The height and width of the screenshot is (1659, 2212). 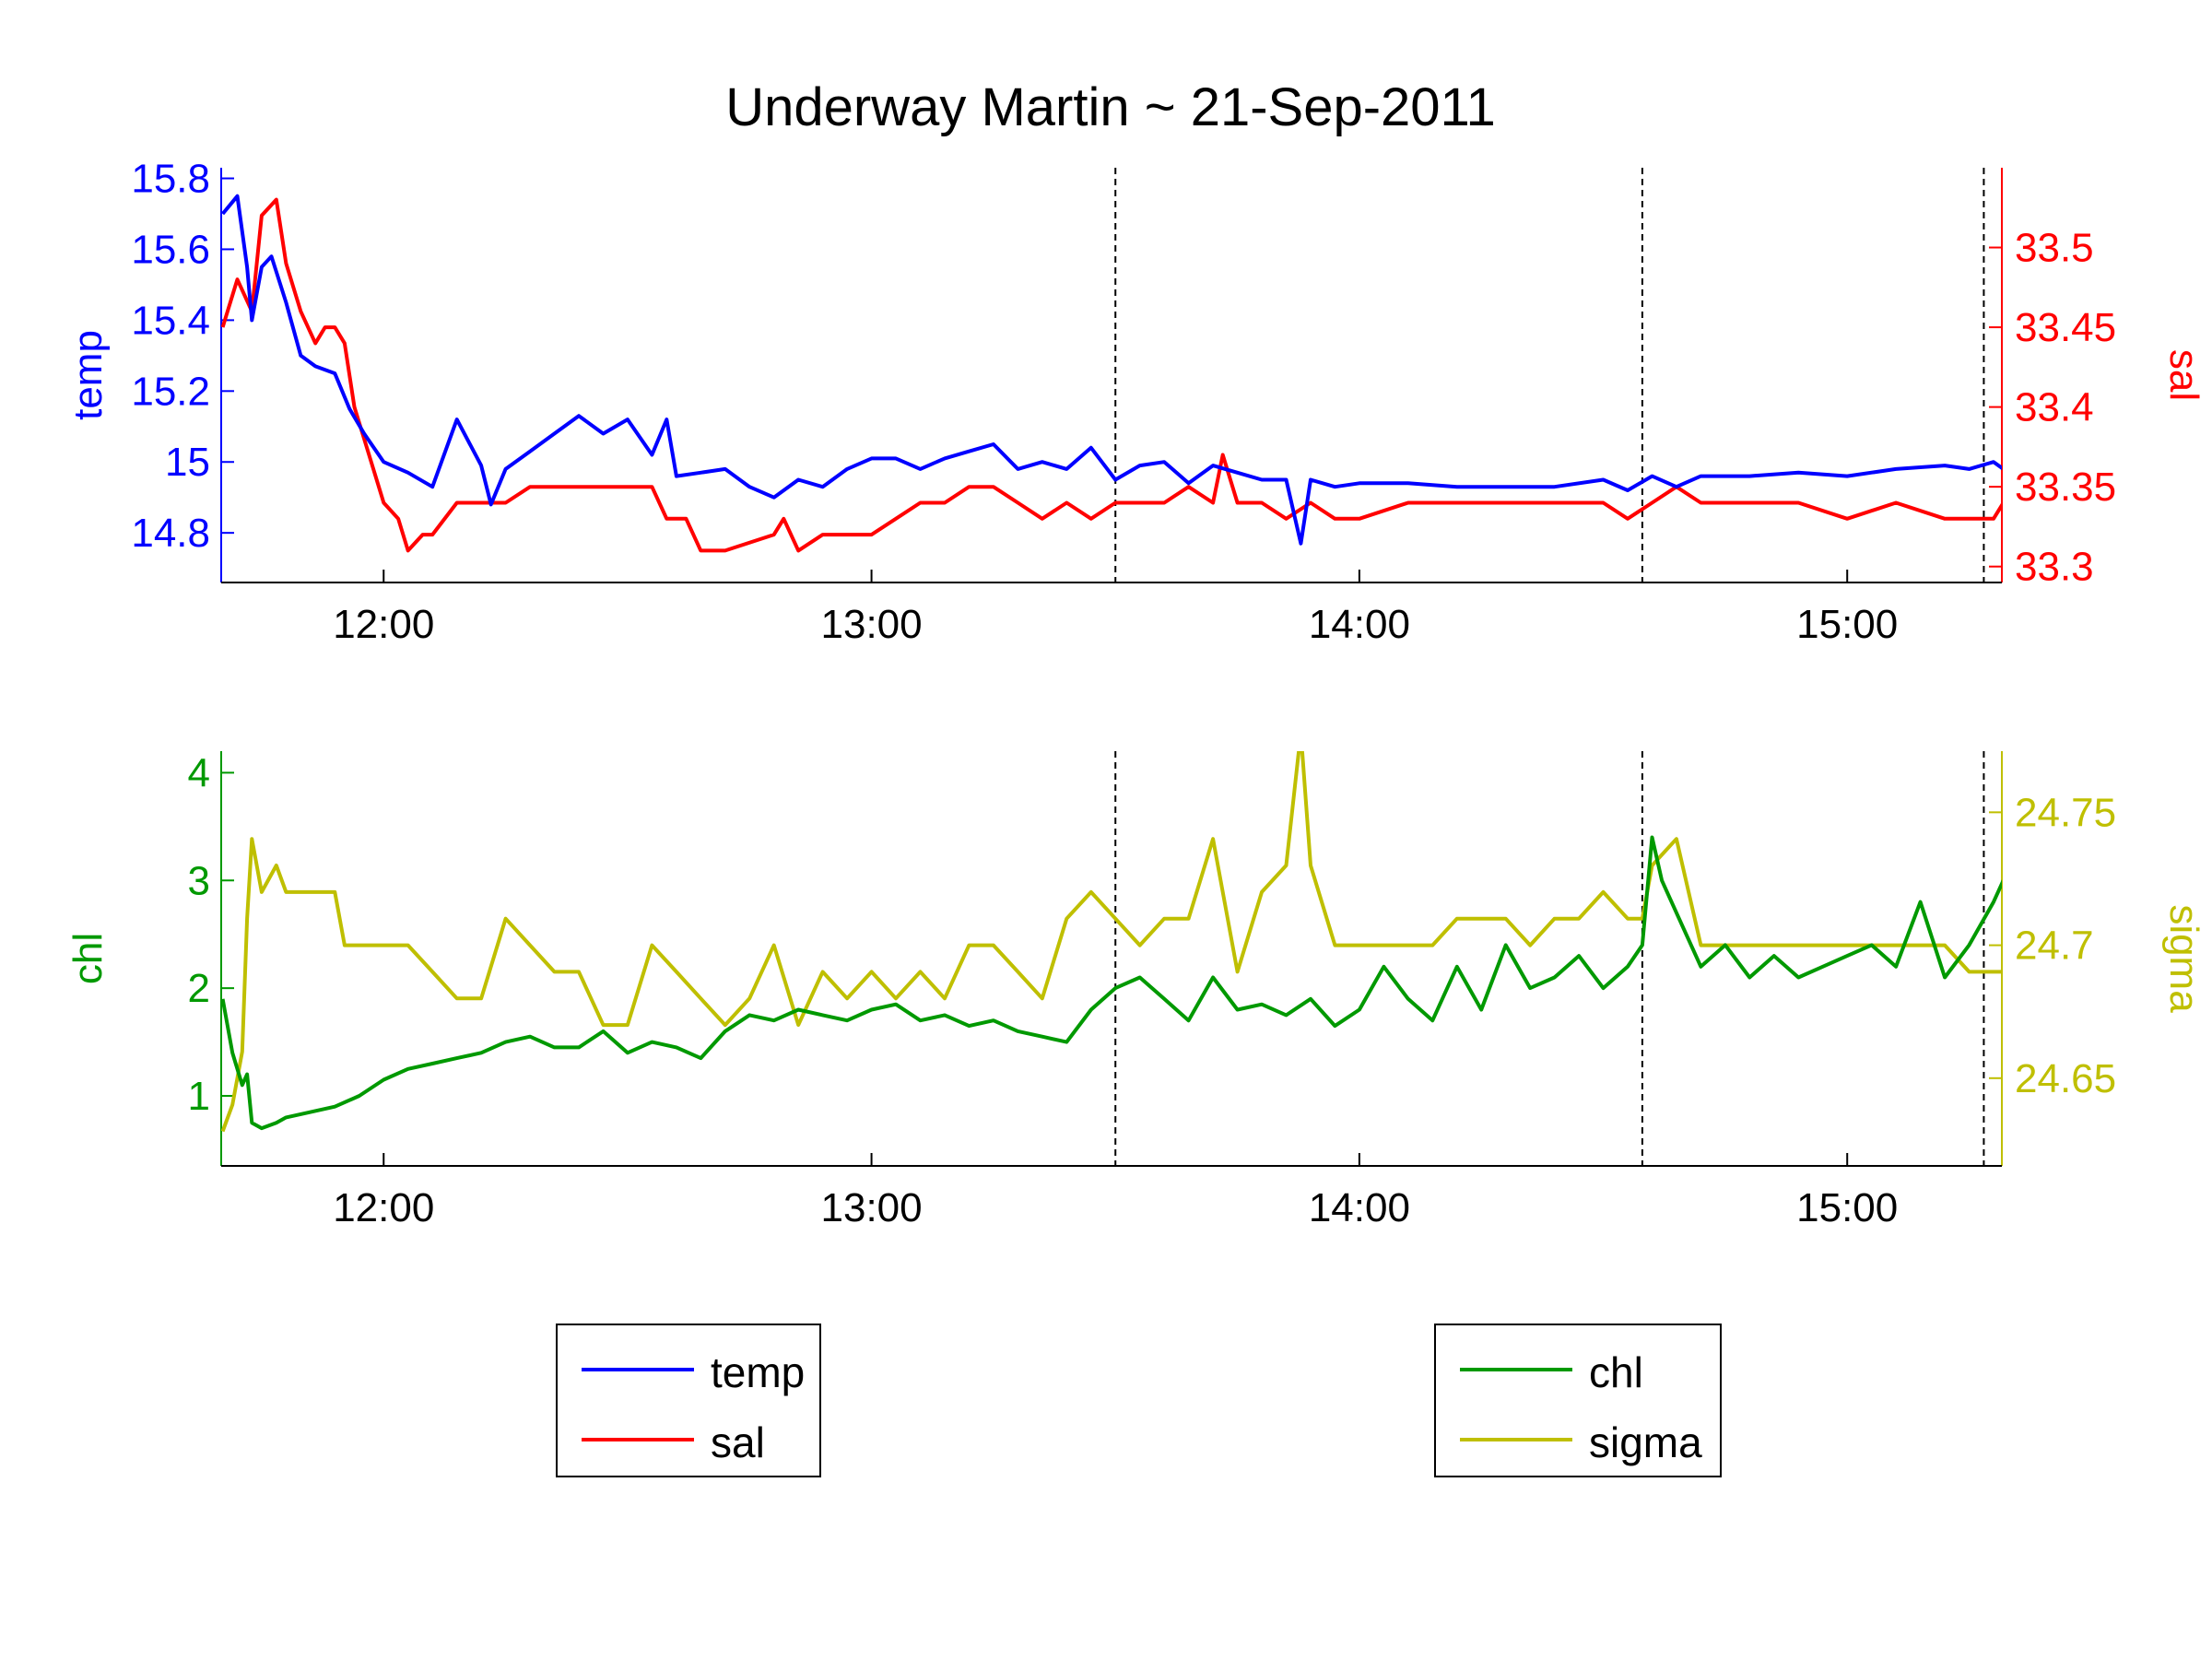 I want to click on left-y-tick-label: 3, so click(x=199, y=880).